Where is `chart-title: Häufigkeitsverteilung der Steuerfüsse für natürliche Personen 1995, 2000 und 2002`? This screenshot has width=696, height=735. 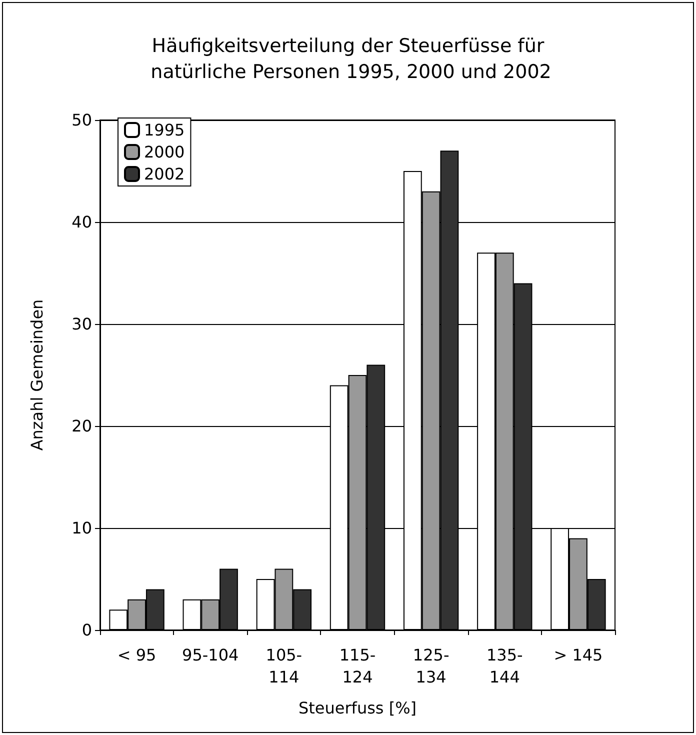 chart-title: Häufigkeitsverteilung der Steuerfüsse für natürliche Personen 1995, 2000 und 2002 is located at coordinates (348, 59).